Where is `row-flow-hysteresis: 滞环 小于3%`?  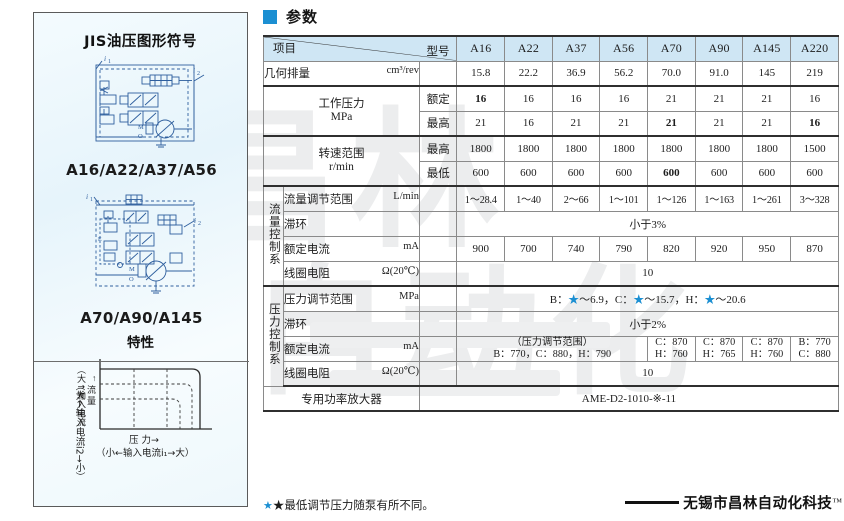
row-flow-hysteresis: 滞环 小于3% is located at coordinates (551, 223).